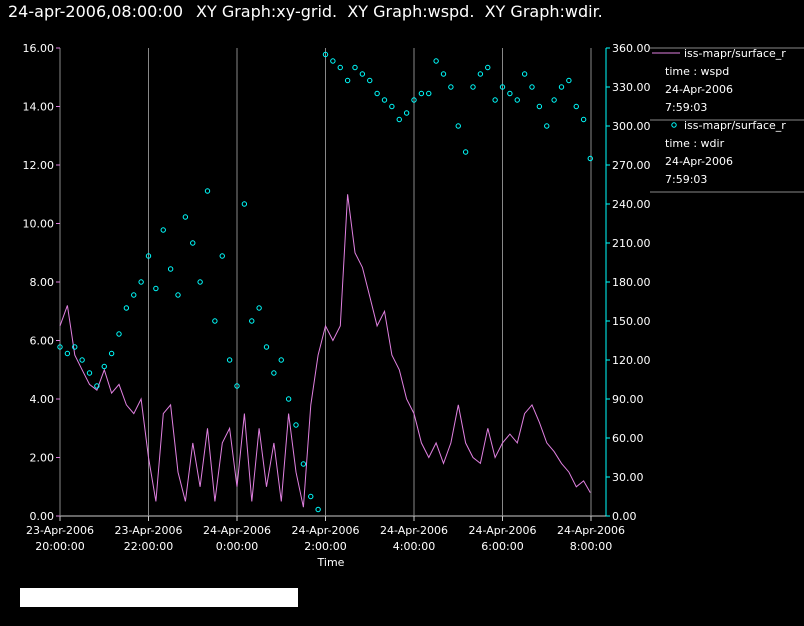 This screenshot has width=804, height=626. What do you see at coordinates (502, 546) in the screenshot?
I see `x-tick-label: 6:00:00` at bounding box center [502, 546].